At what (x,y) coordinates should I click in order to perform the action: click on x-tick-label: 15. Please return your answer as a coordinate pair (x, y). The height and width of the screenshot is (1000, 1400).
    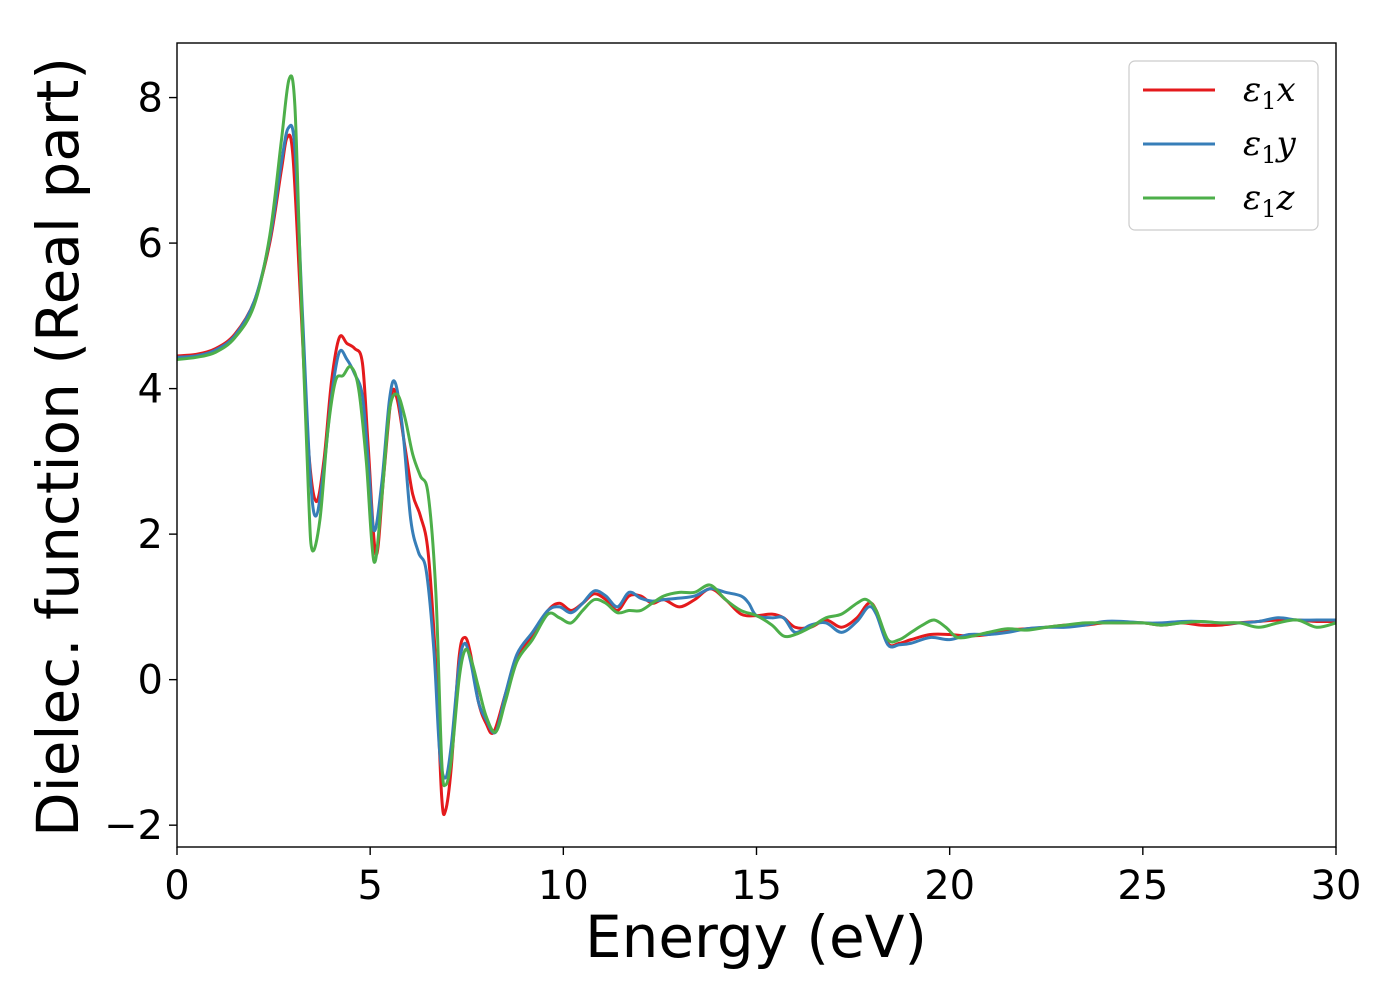
    Looking at the image, I should click on (756, 886).